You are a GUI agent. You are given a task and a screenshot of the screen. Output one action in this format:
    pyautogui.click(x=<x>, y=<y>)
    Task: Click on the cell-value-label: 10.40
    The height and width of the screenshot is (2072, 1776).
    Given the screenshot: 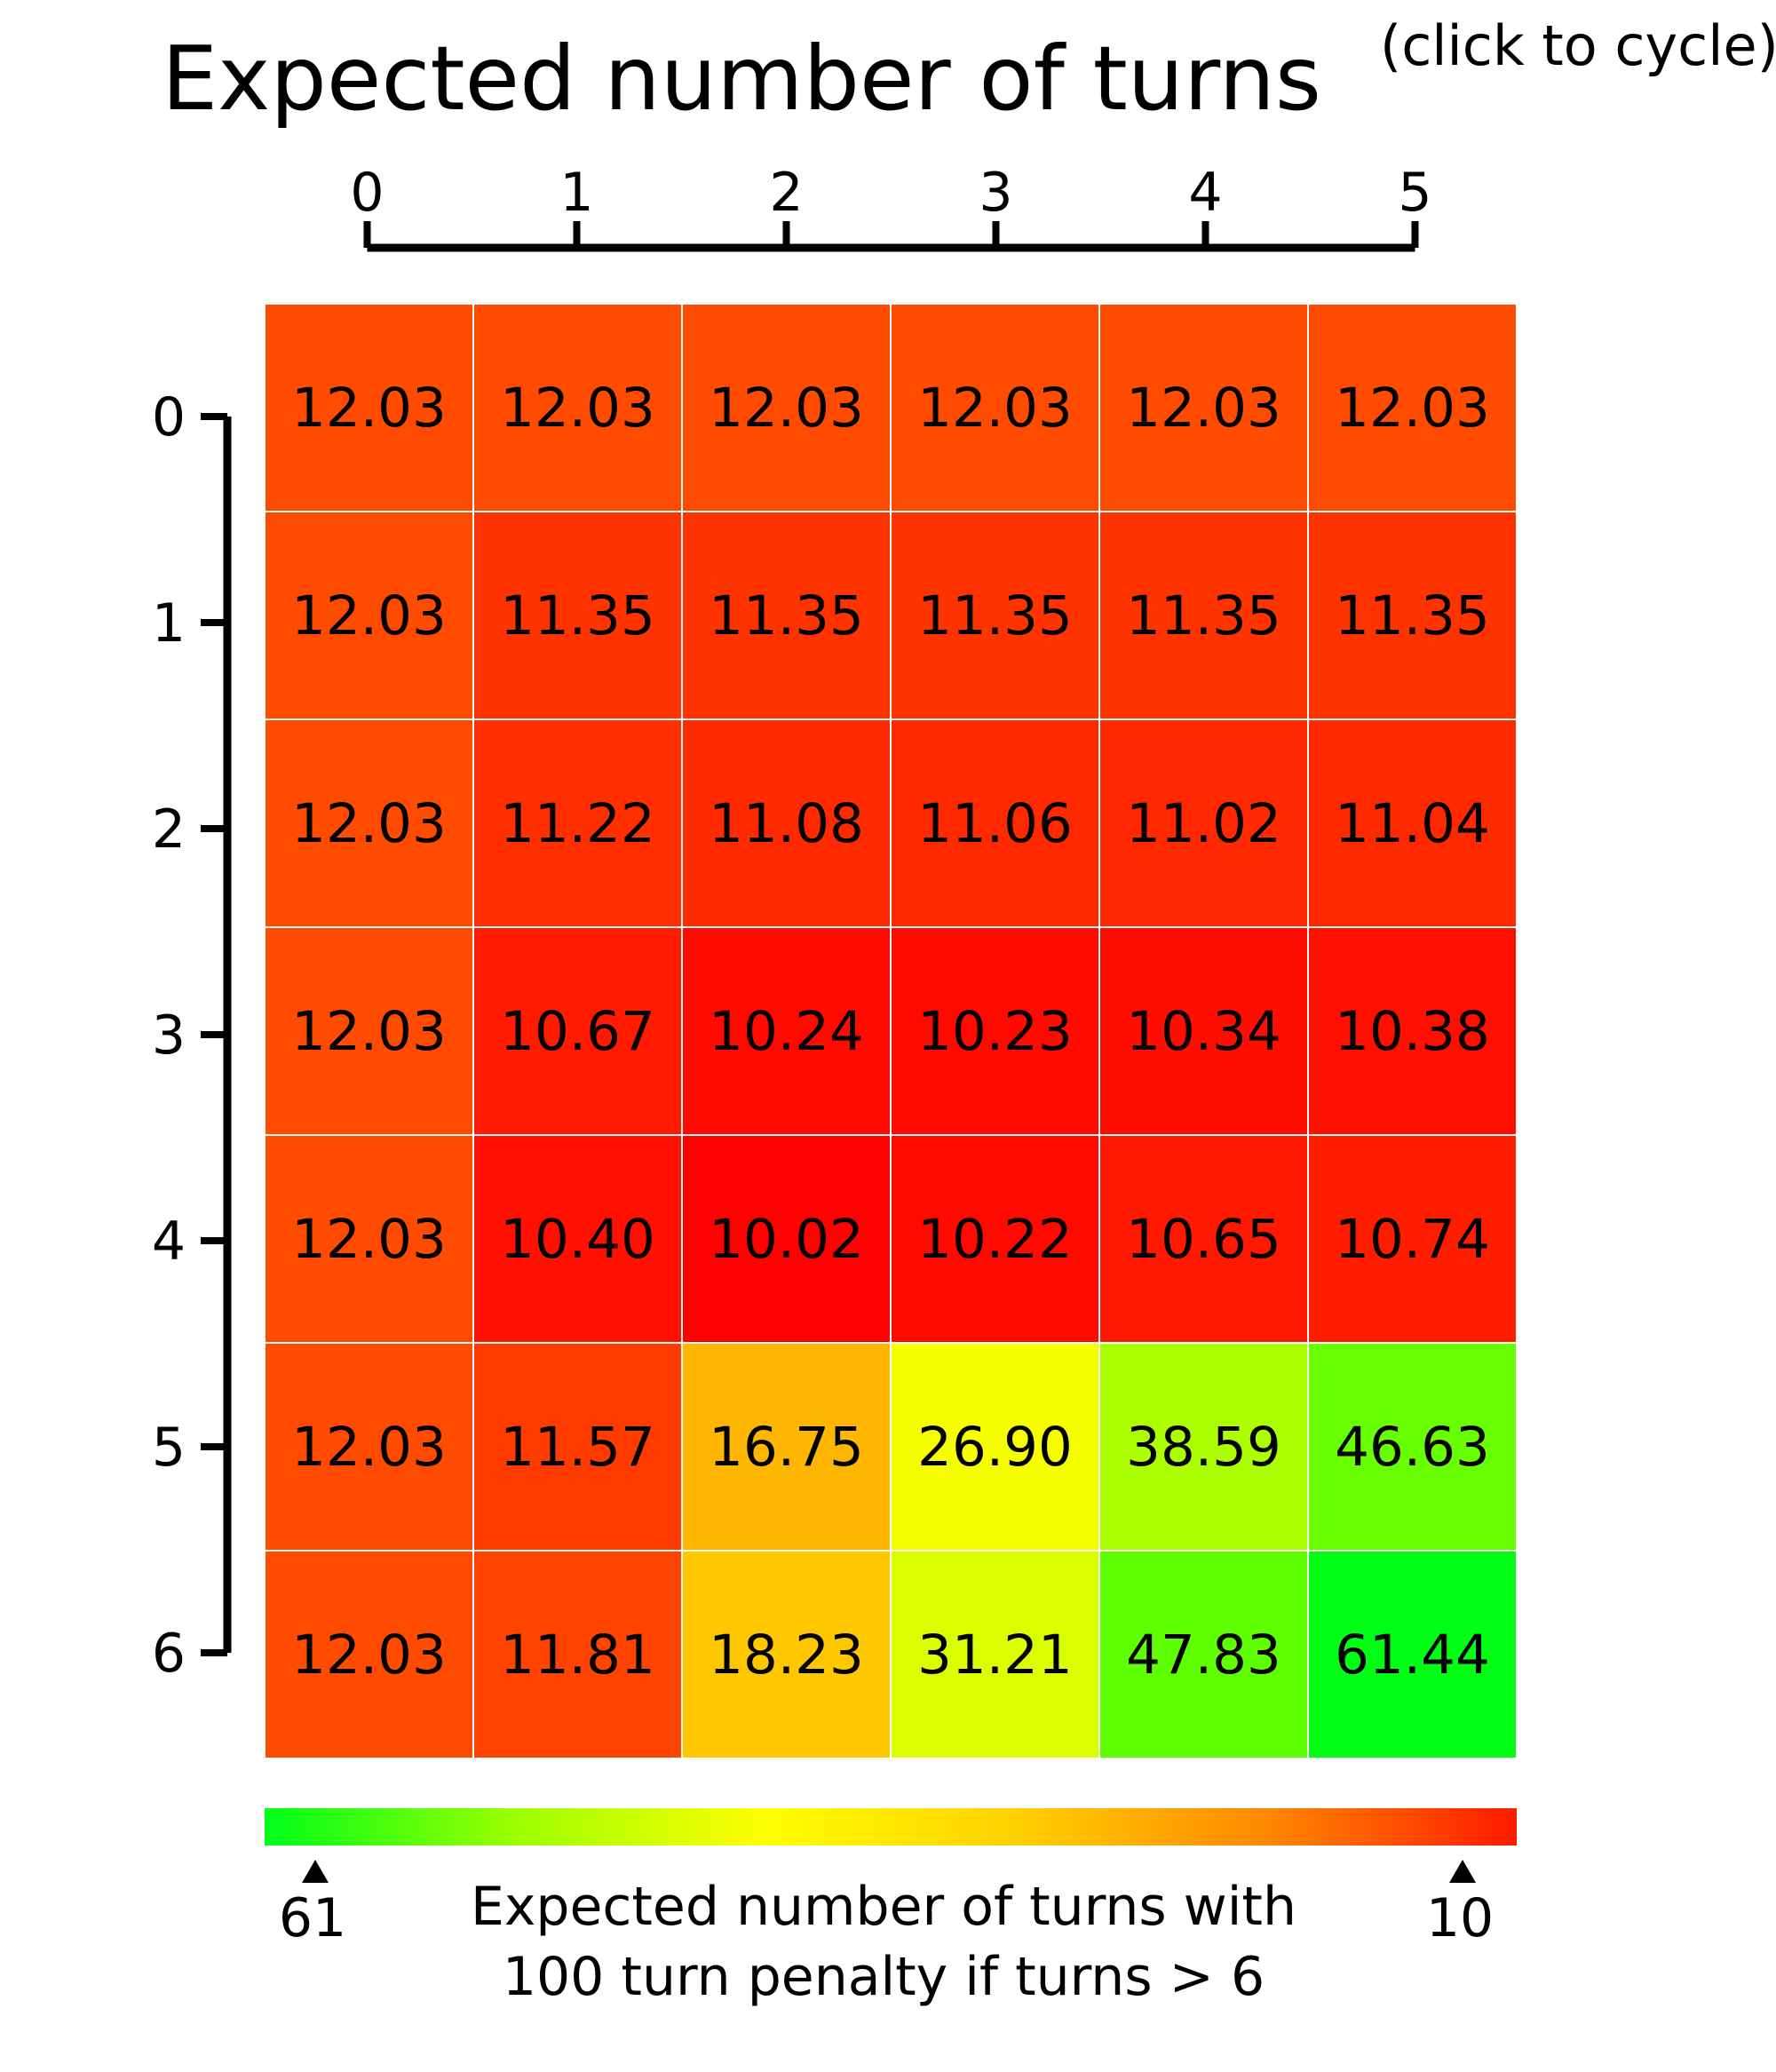 What is the action you would take?
    pyautogui.click(x=577, y=1239)
    